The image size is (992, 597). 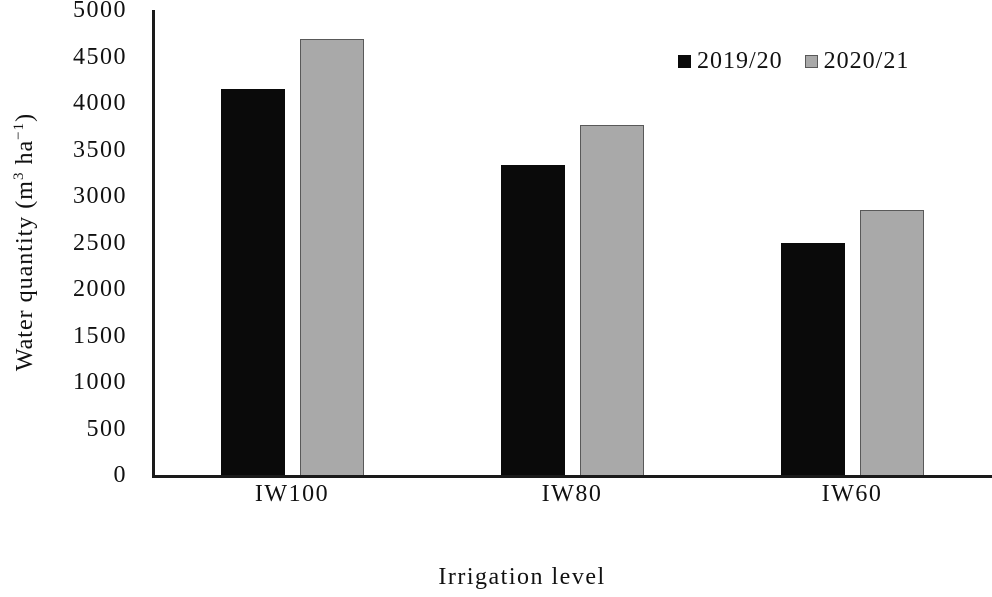 What do you see at coordinates (100, 11) in the screenshot?
I see `y-tick-label-5000: 5000` at bounding box center [100, 11].